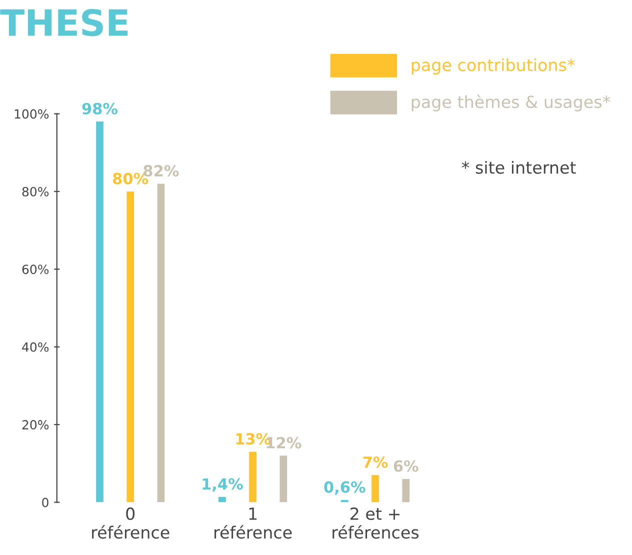 This screenshot has width=632, height=555. What do you see at coordinates (35, 191) in the screenshot?
I see `y-tick-label: 80%` at bounding box center [35, 191].